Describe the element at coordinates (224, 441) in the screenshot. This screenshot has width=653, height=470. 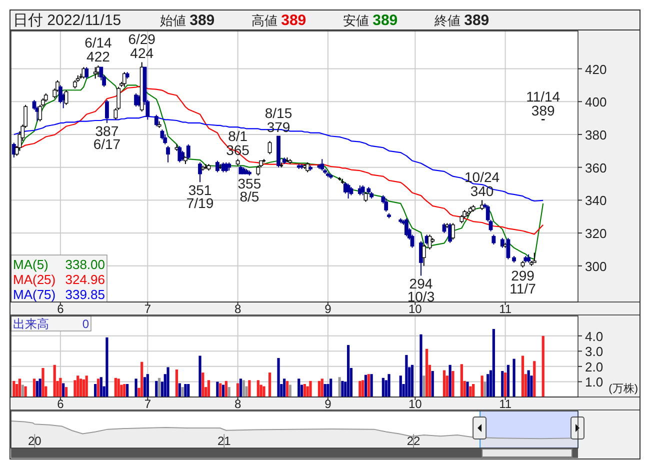
I see `x-tick-label: 21` at that location.